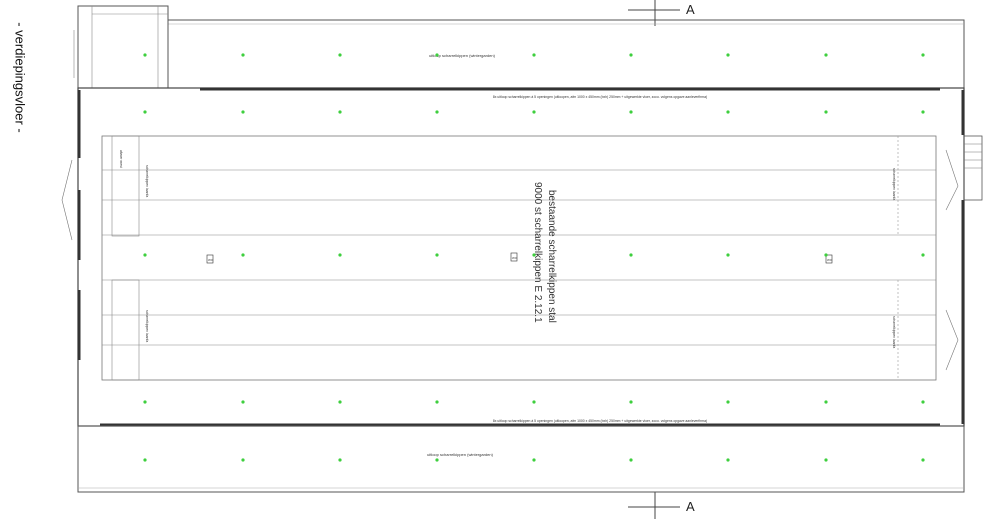 This screenshot has width=994, height=519. I want to click on uitloop-bottom-label: uitloop scharrelkippen (wintergarden), so click(460, 454).